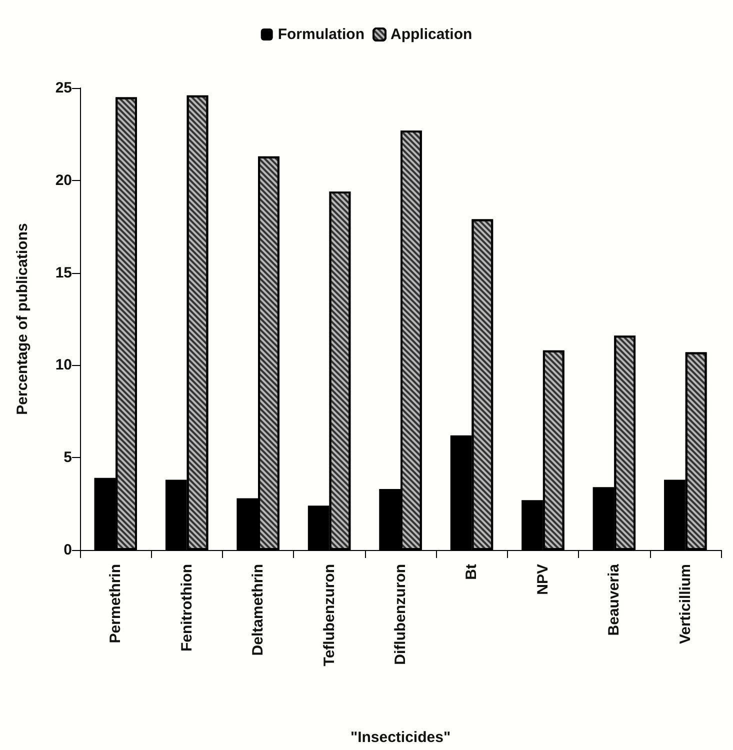 This screenshot has width=733, height=750. What do you see at coordinates (685, 604) in the screenshot?
I see `x-tick-label: Verticillium` at bounding box center [685, 604].